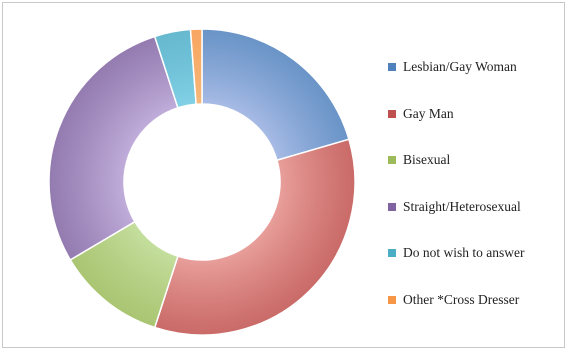 The image size is (569, 352). What do you see at coordinates (477, 81) in the screenshot?
I see `legend-item: Lesbian/Gay Woman` at bounding box center [477, 81].